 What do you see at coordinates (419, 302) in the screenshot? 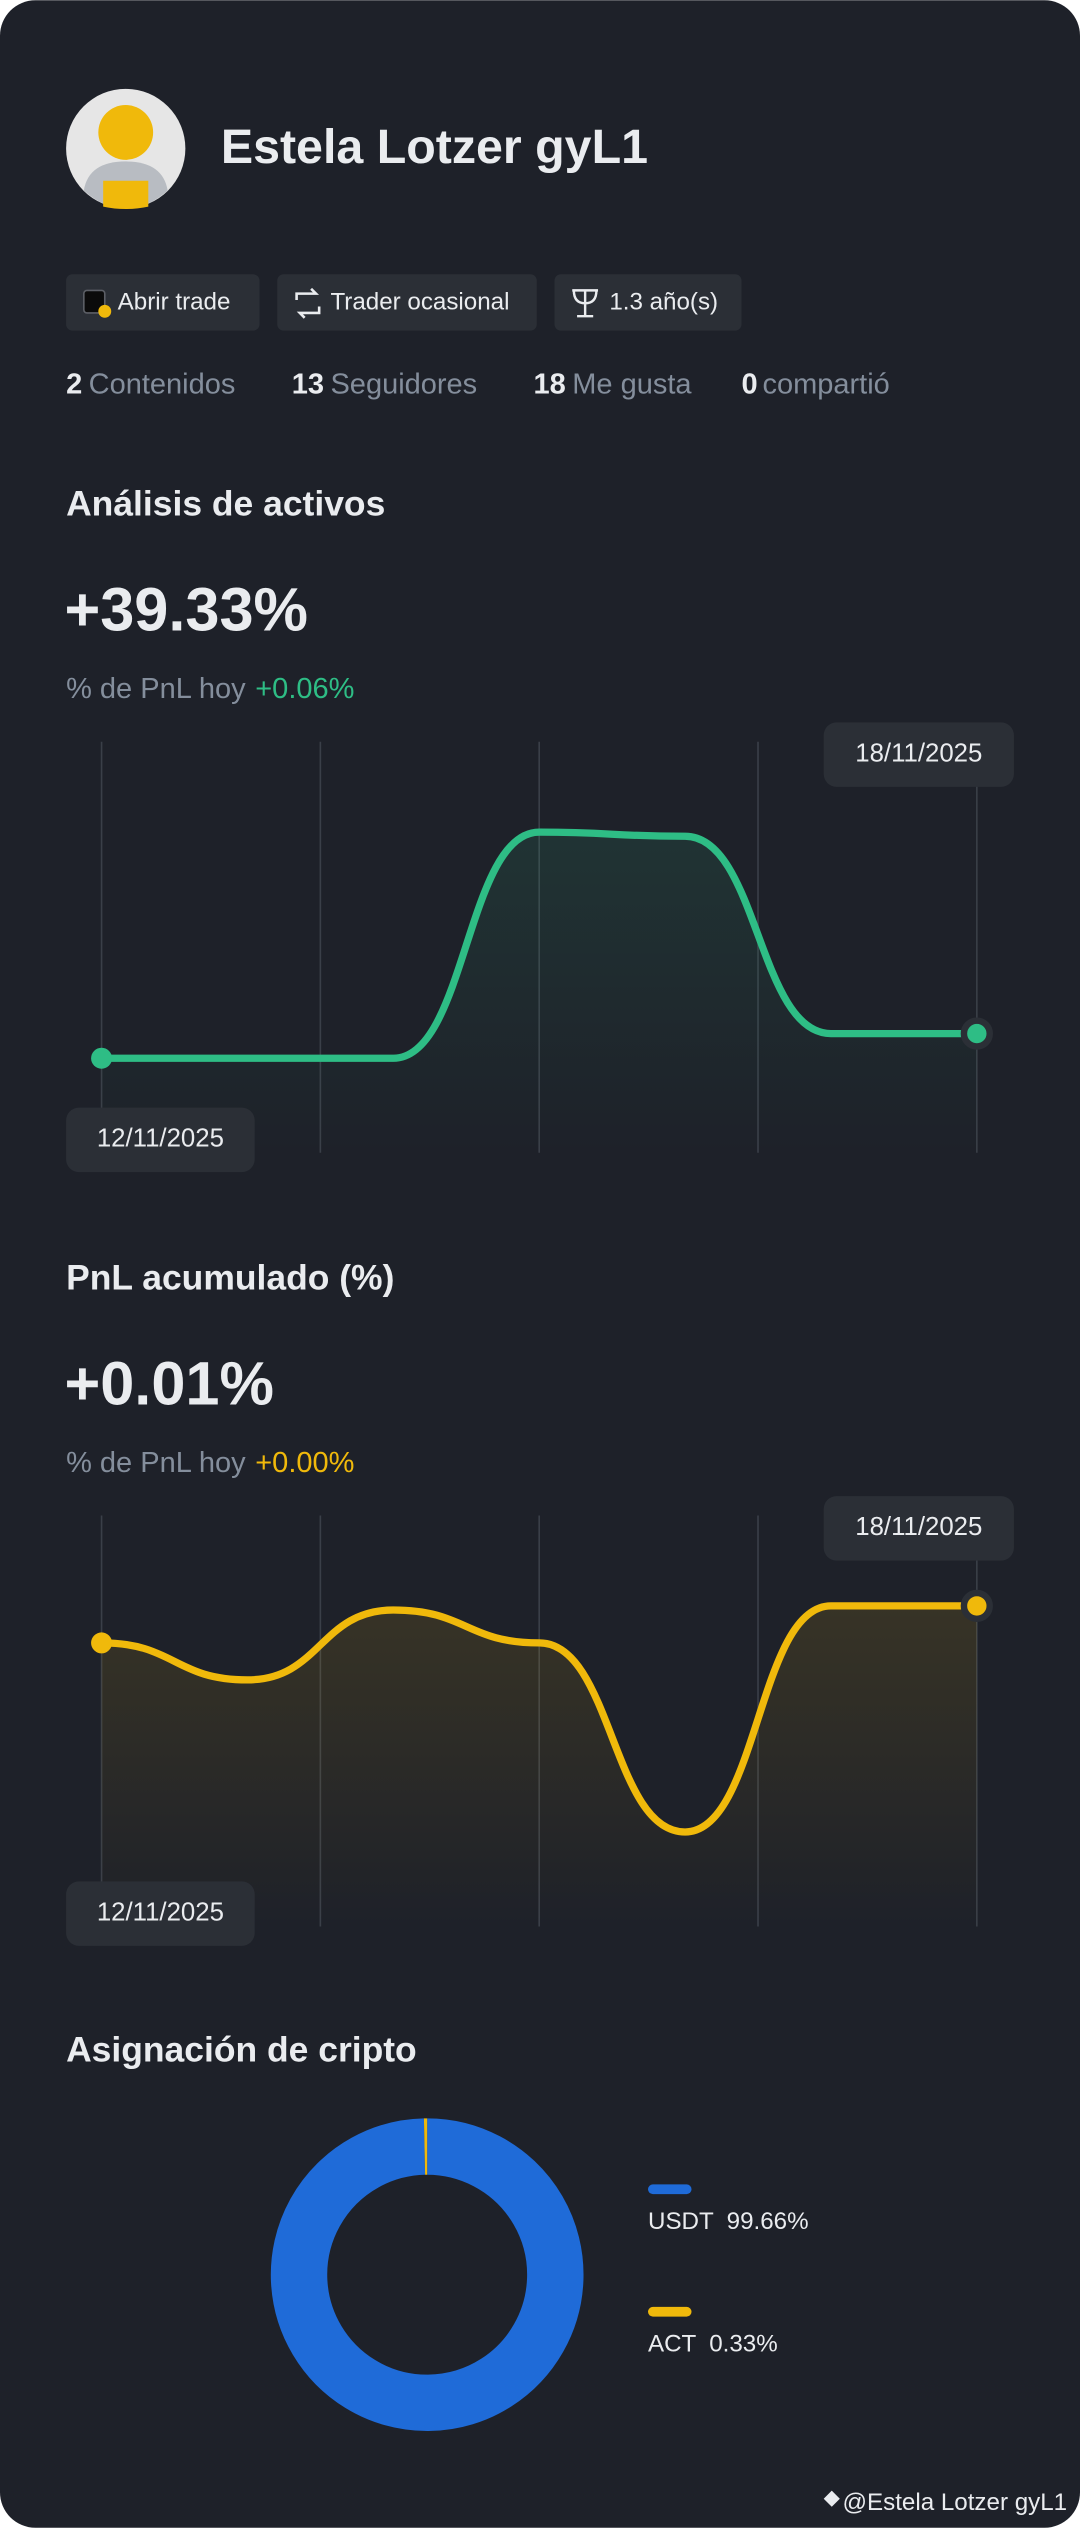
I see `badge-text: Trader ocasional` at bounding box center [419, 302].